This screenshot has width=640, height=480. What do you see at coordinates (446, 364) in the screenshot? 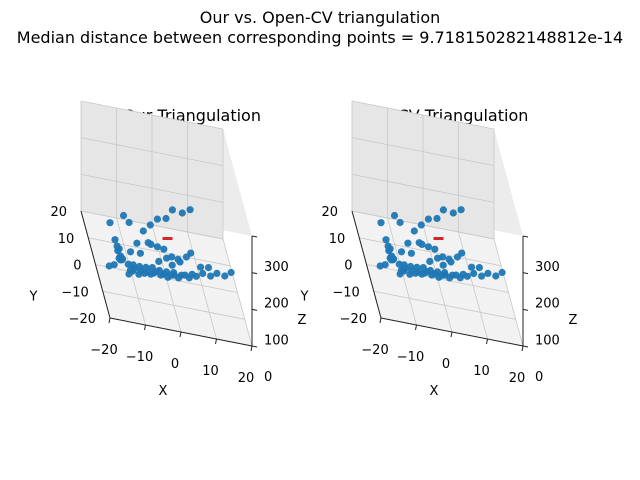
I see `x-tick-label: 0` at bounding box center [446, 364].